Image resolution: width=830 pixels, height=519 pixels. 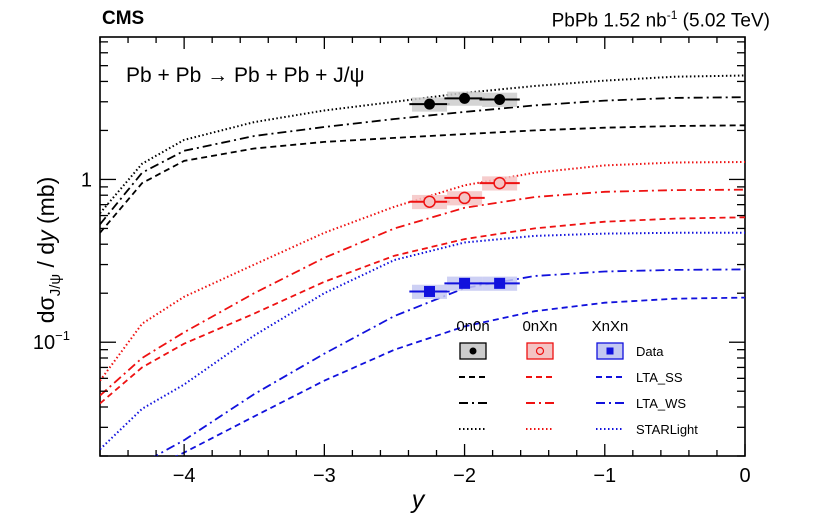 I want to click on x-tick-label: −3, so click(x=324, y=476).